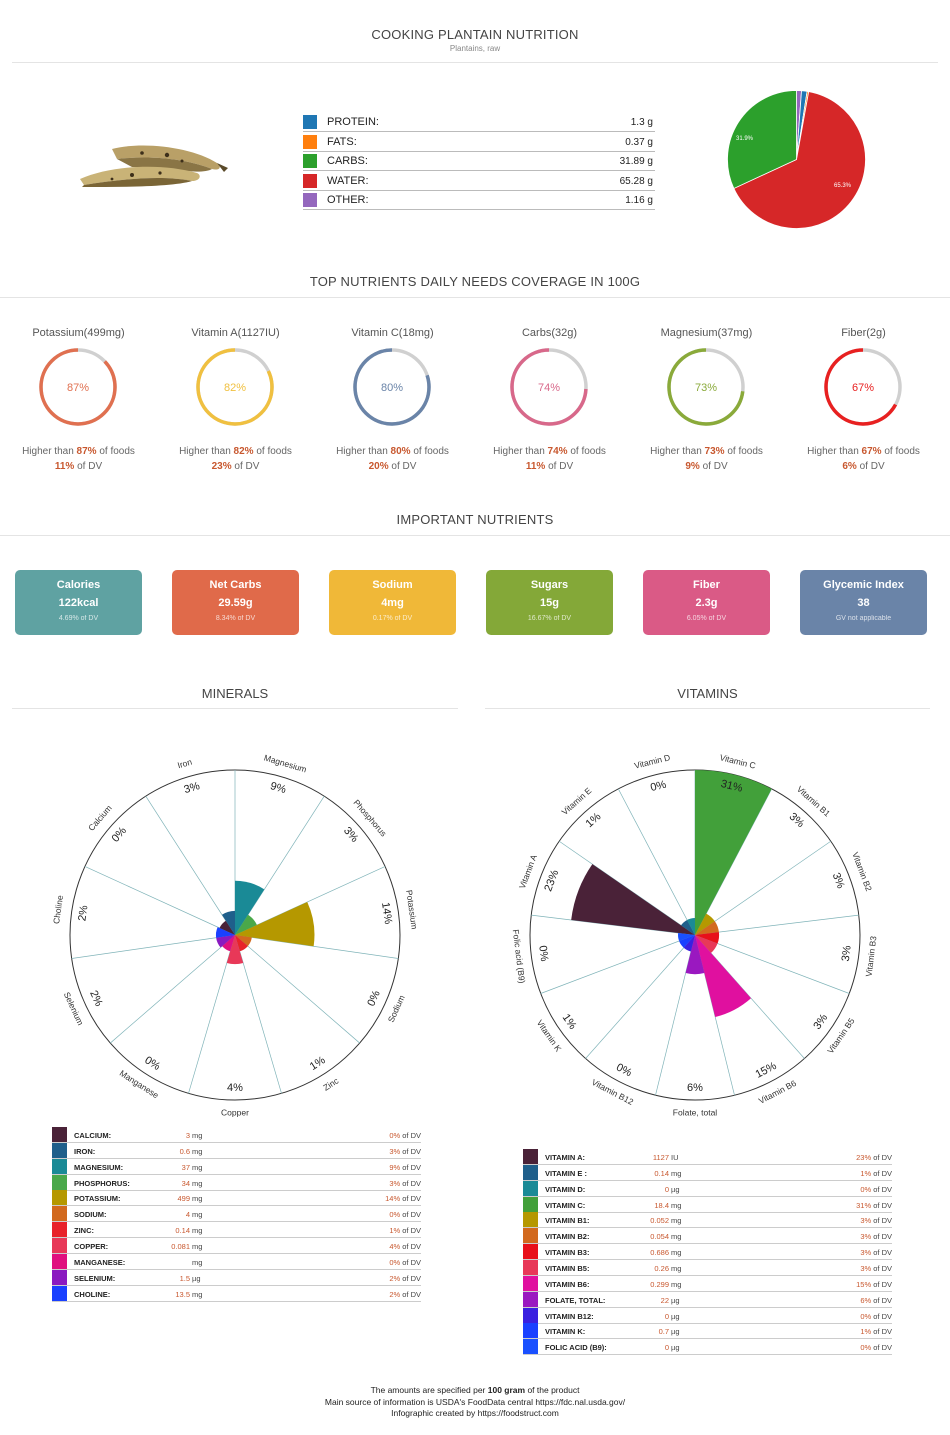  Describe the element at coordinates (569, 1022) in the screenshot. I see `polar-value-label: 1%` at that location.